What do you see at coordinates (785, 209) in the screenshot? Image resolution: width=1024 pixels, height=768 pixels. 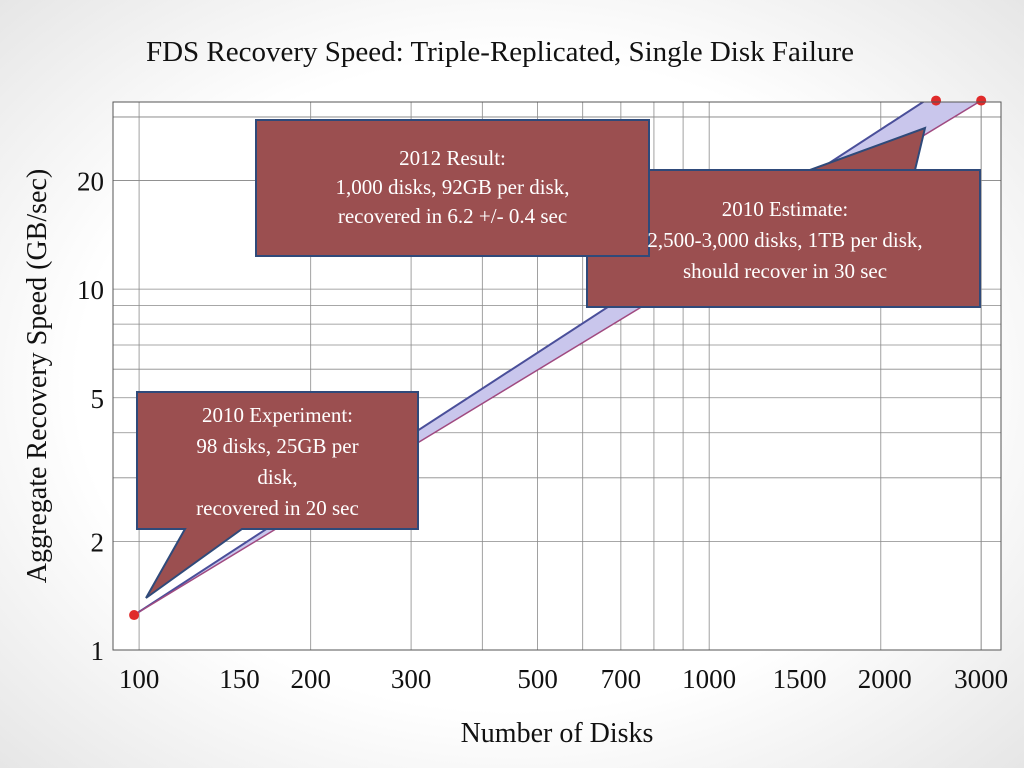 I see `callout-line: 2010 Estimate:` at bounding box center [785, 209].